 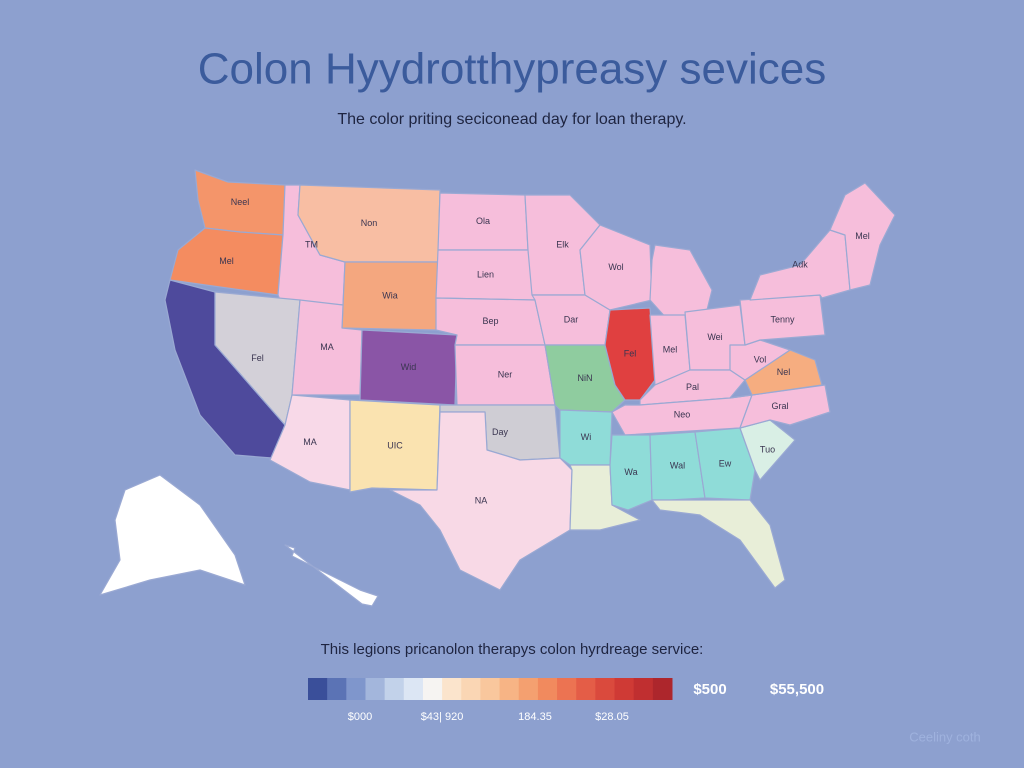 I want to click on state-label: Wid, so click(x=409, y=367).